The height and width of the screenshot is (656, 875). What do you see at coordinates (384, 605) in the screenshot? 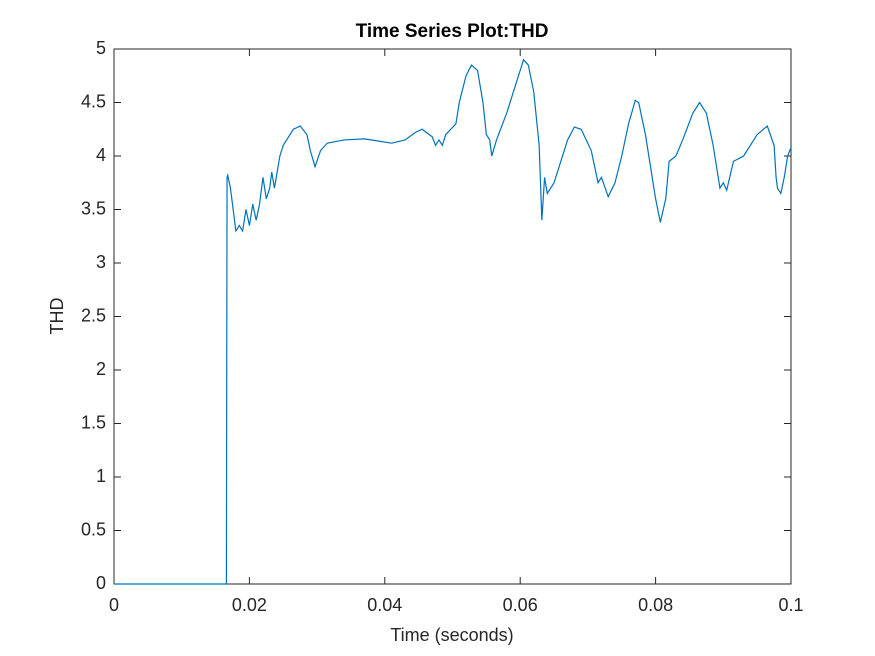
I see `x-tick-label: 0.04` at bounding box center [384, 605].